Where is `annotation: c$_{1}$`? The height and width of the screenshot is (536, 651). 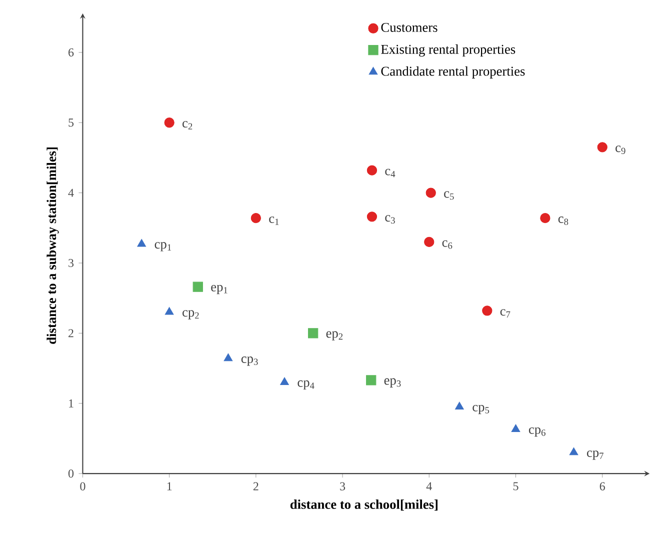 annotation: c$_{1}$ is located at coordinates (274, 220).